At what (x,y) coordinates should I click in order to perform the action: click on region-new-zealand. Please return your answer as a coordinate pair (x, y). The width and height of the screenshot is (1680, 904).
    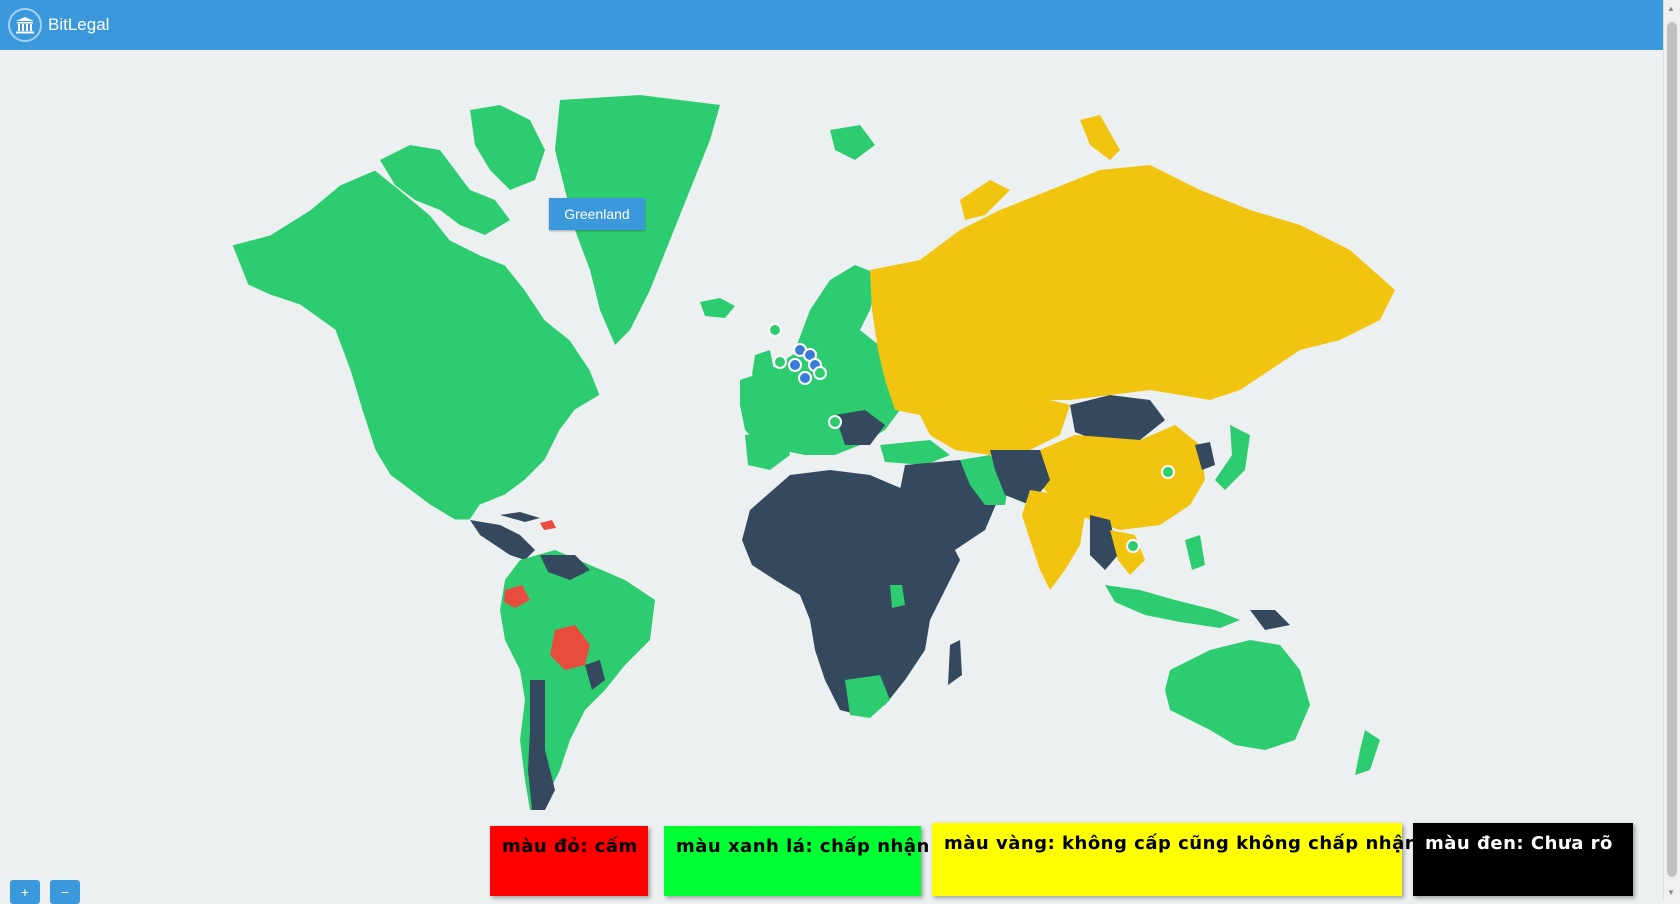
    Looking at the image, I should click on (1367, 752).